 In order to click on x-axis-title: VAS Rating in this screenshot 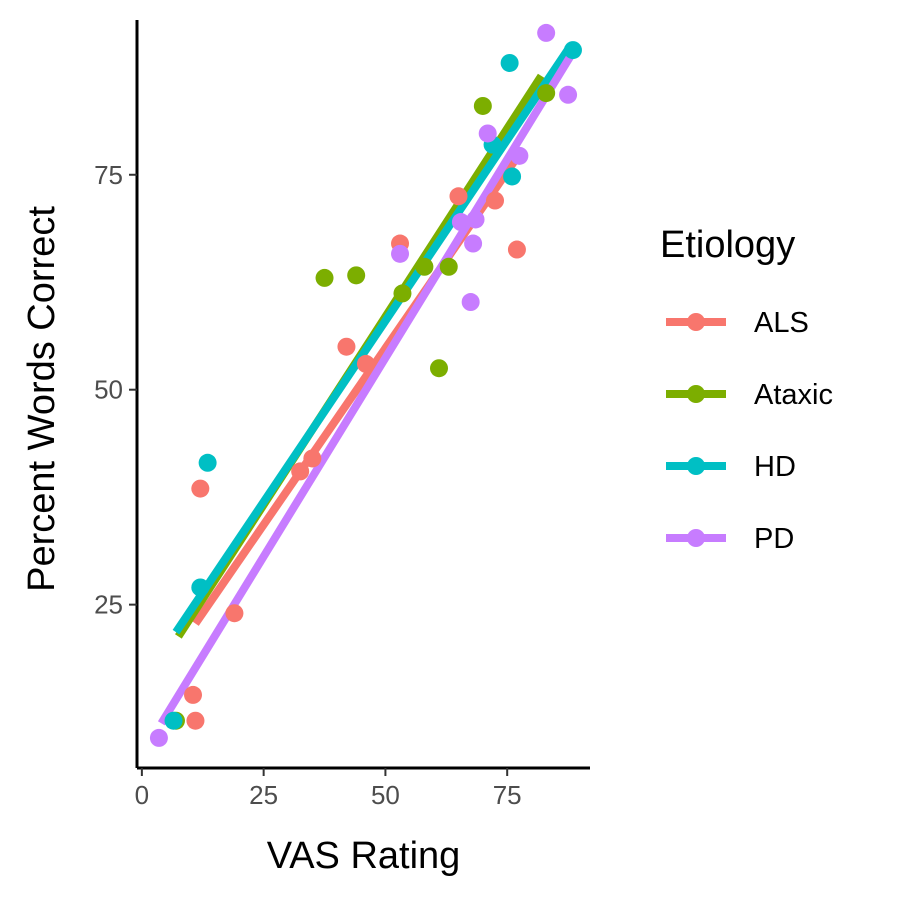, I will do `click(364, 856)`.